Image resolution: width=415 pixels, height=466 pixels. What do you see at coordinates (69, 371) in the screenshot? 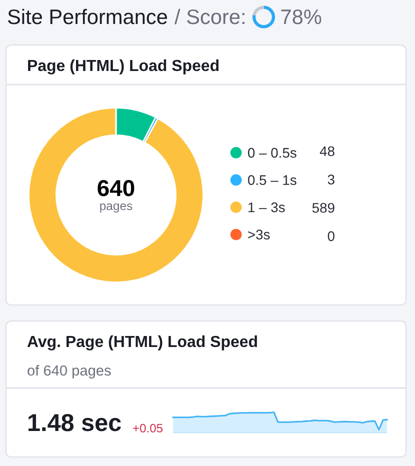
I see `chart-subtitle: of 640 pages` at bounding box center [69, 371].